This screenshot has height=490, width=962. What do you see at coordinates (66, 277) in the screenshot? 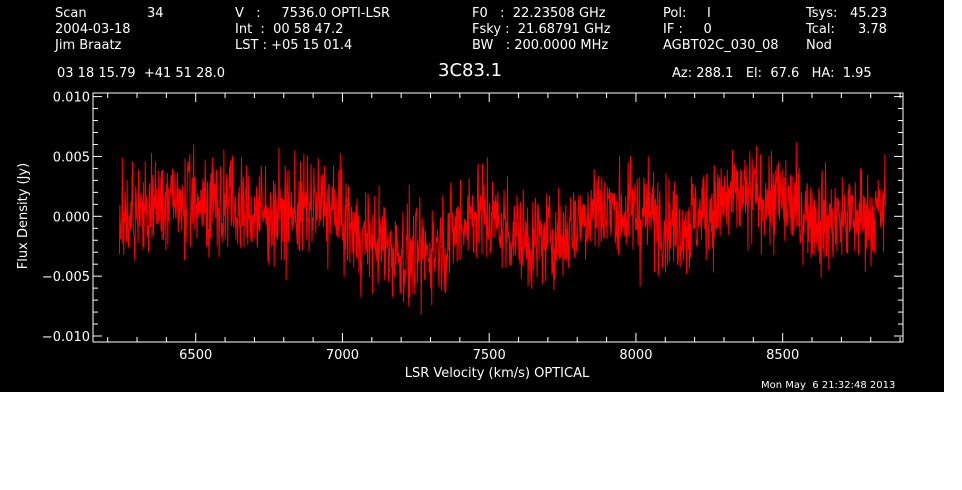
I see `y-tick-label: −0.005` at bounding box center [66, 277].